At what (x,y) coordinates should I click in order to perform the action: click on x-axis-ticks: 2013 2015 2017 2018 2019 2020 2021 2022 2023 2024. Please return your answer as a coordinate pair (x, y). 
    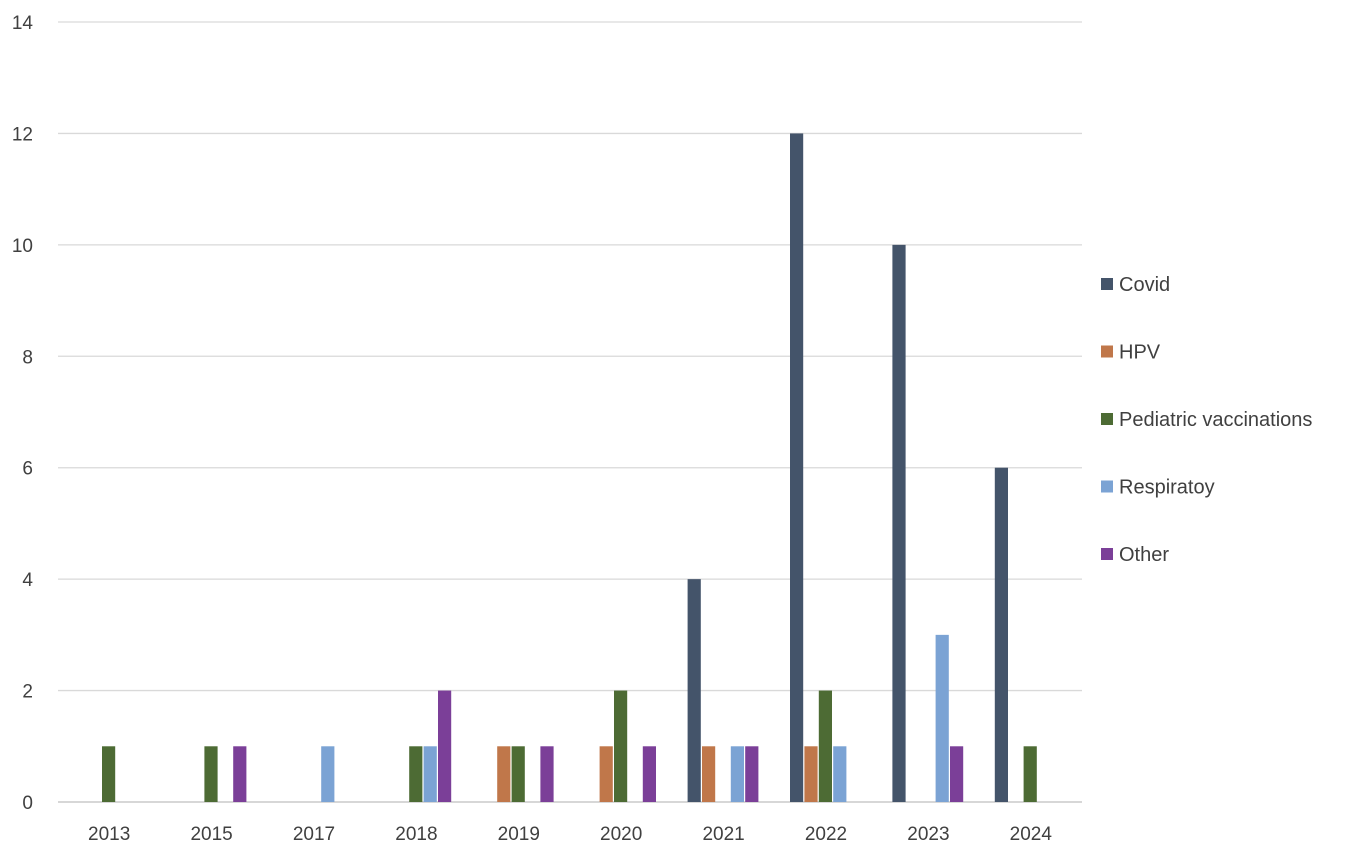
    Looking at the image, I should click on (570, 834).